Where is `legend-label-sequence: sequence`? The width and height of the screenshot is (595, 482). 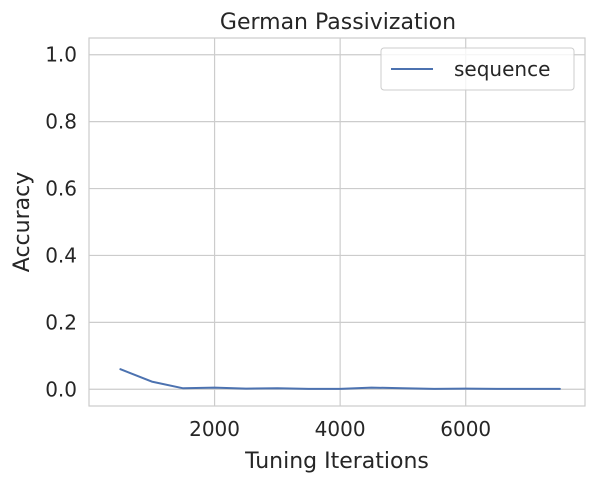
legend-label-sequence: sequence is located at coordinates (502, 69).